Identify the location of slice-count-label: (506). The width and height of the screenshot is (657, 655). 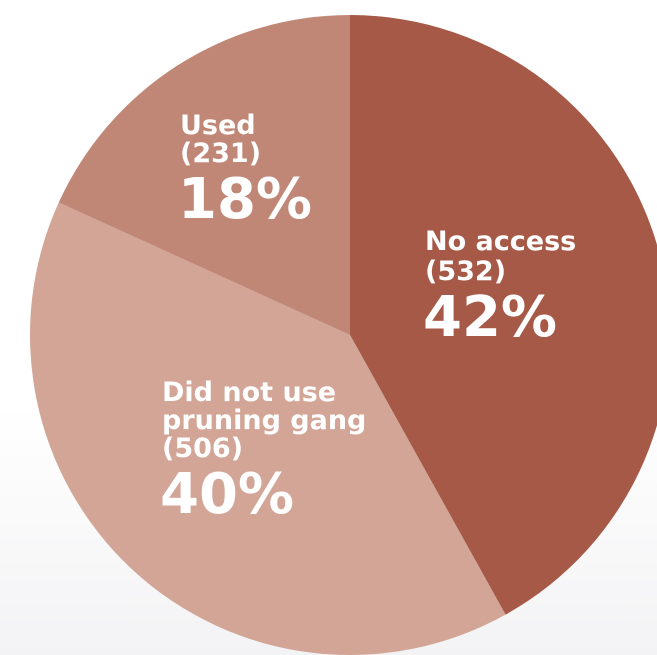
(202, 448).